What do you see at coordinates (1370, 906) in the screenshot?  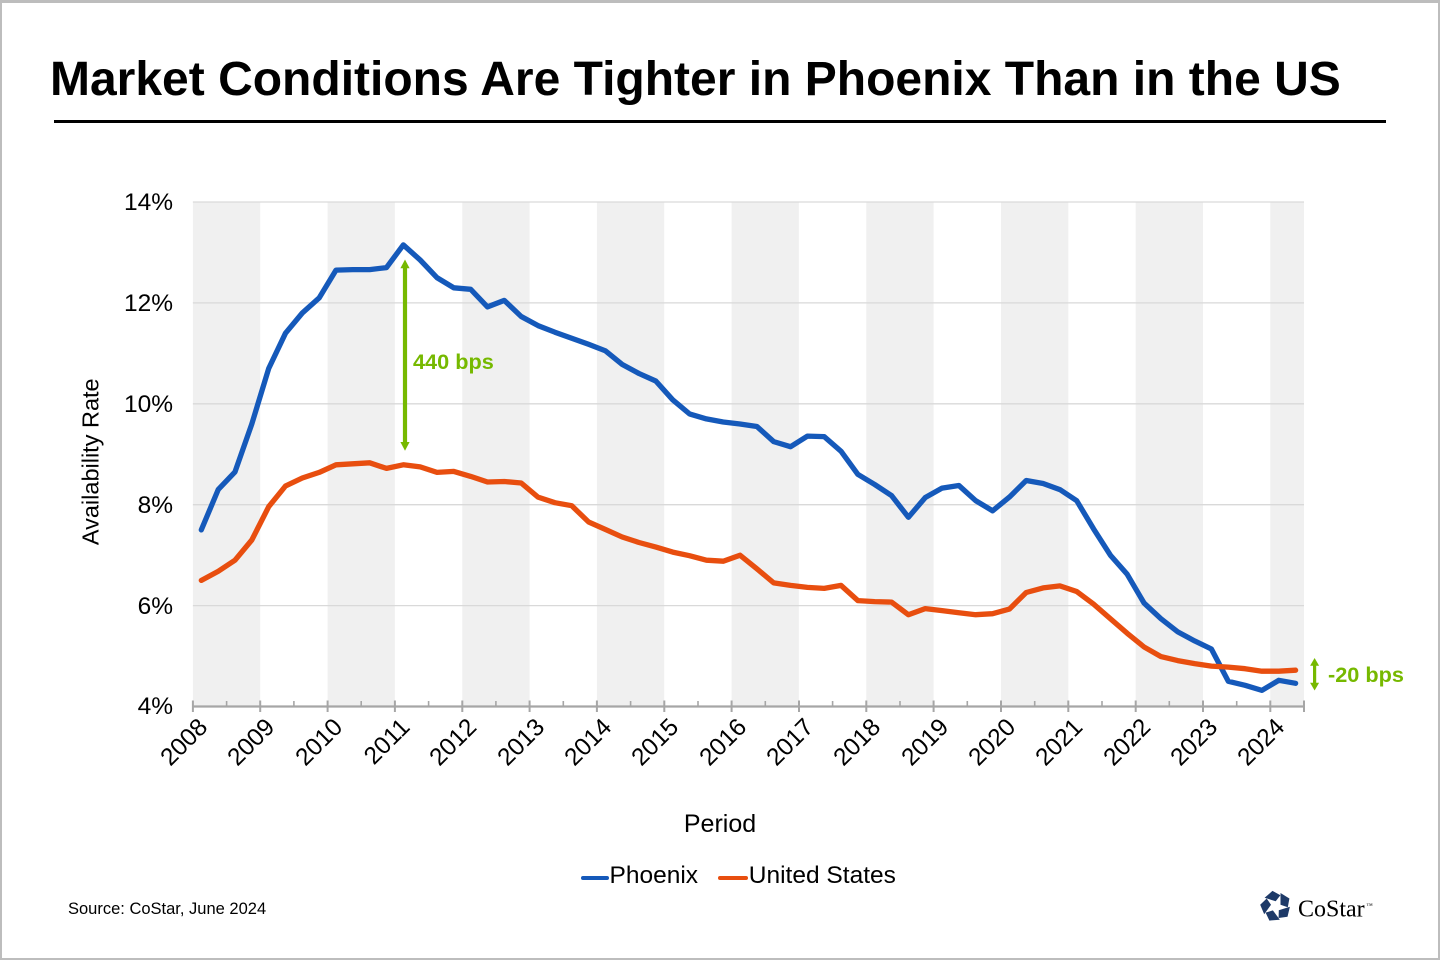 I see `svg-text: ™` at bounding box center [1370, 906].